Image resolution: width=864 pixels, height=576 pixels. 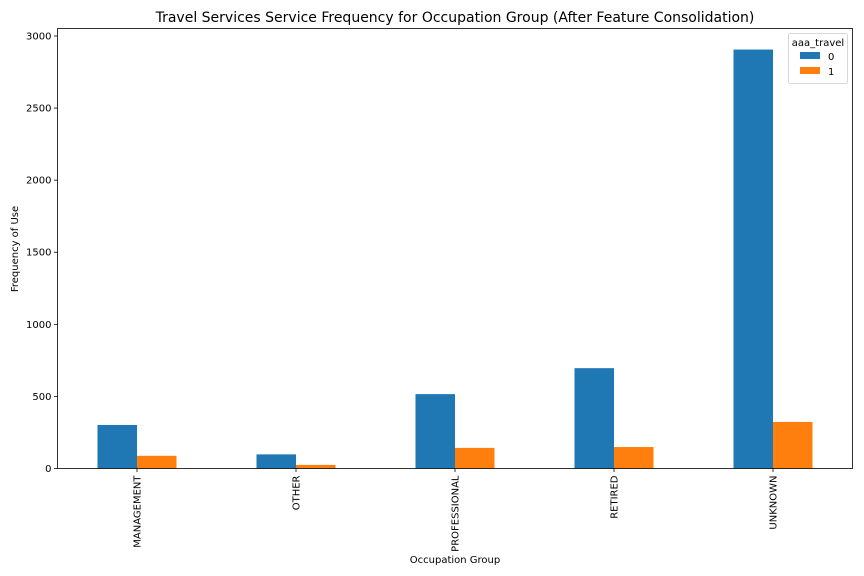 What do you see at coordinates (48, 469) in the screenshot?
I see `y-tick-label: 0` at bounding box center [48, 469].